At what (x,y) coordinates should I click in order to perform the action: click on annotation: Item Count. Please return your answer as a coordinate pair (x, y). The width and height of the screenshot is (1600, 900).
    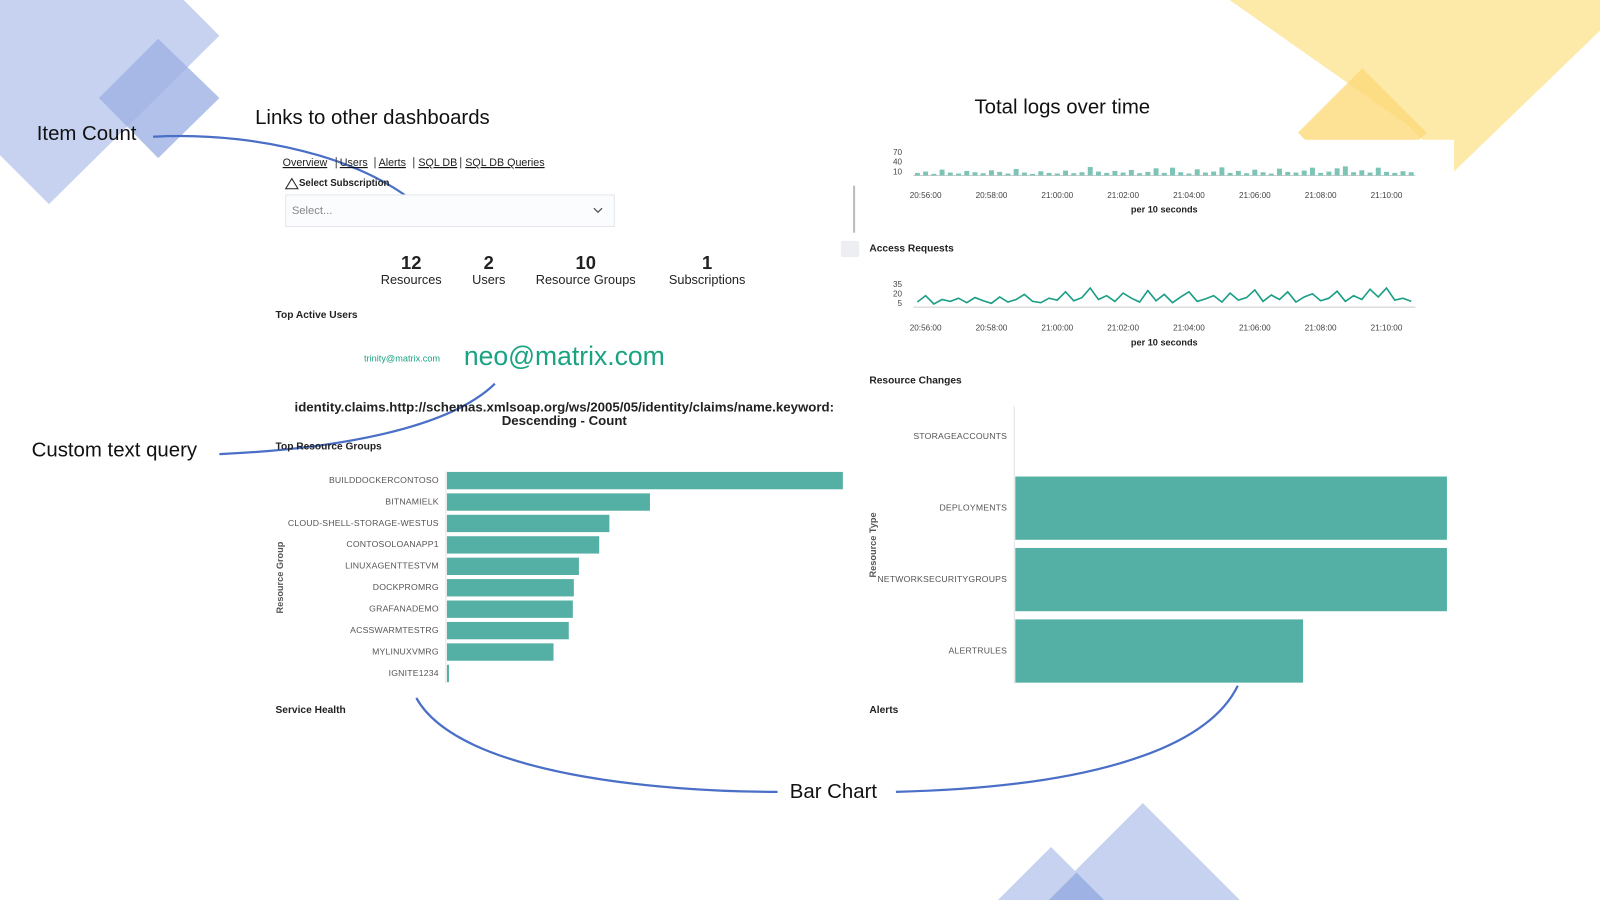
    Looking at the image, I should click on (87, 134).